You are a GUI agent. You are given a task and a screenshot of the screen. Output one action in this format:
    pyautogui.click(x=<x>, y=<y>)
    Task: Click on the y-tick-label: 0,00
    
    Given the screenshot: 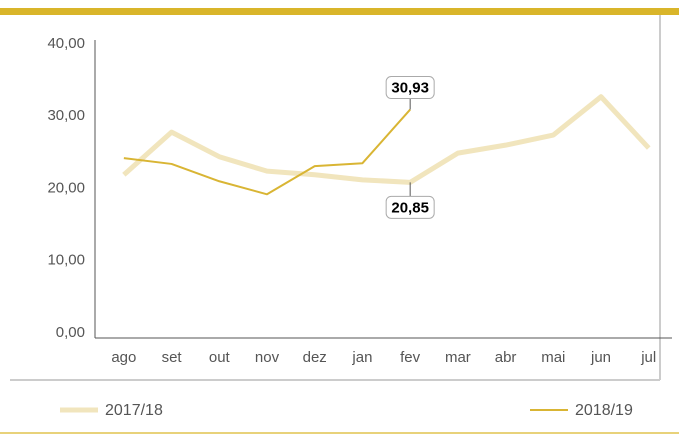 What is the action you would take?
    pyautogui.click(x=70, y=332)
    